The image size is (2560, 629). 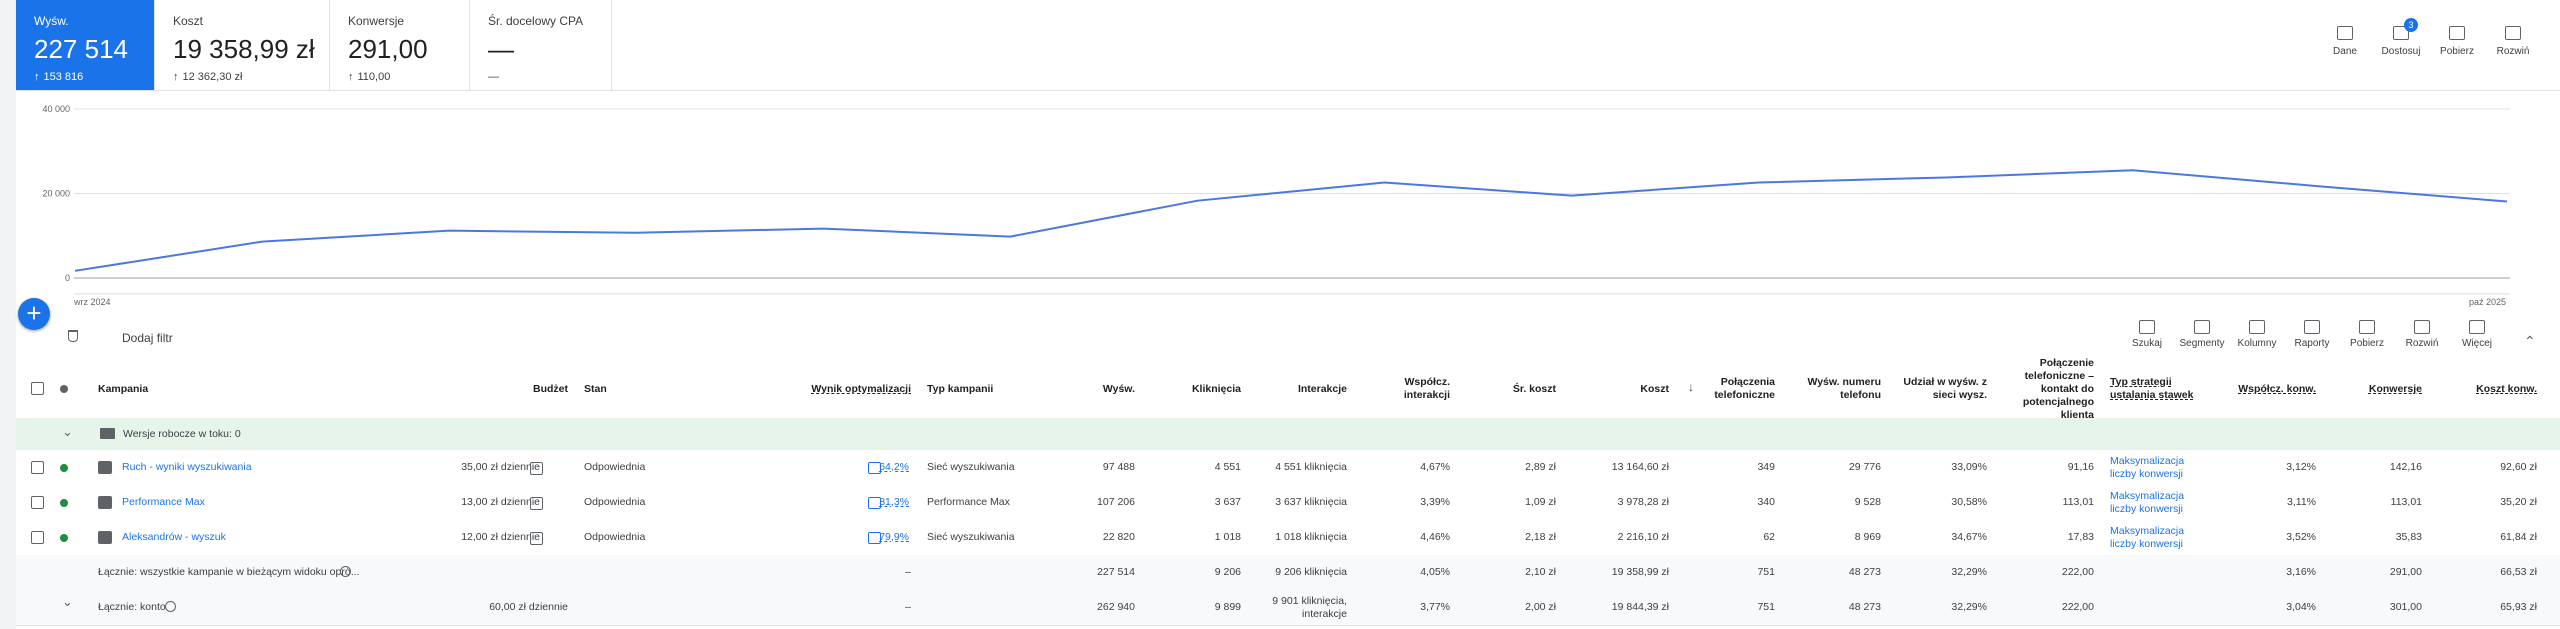 What do you see at coordinates (2513, 41) in the screenshot?
I see `action-button: Rozwiń` at bounding box center [2513, 41].